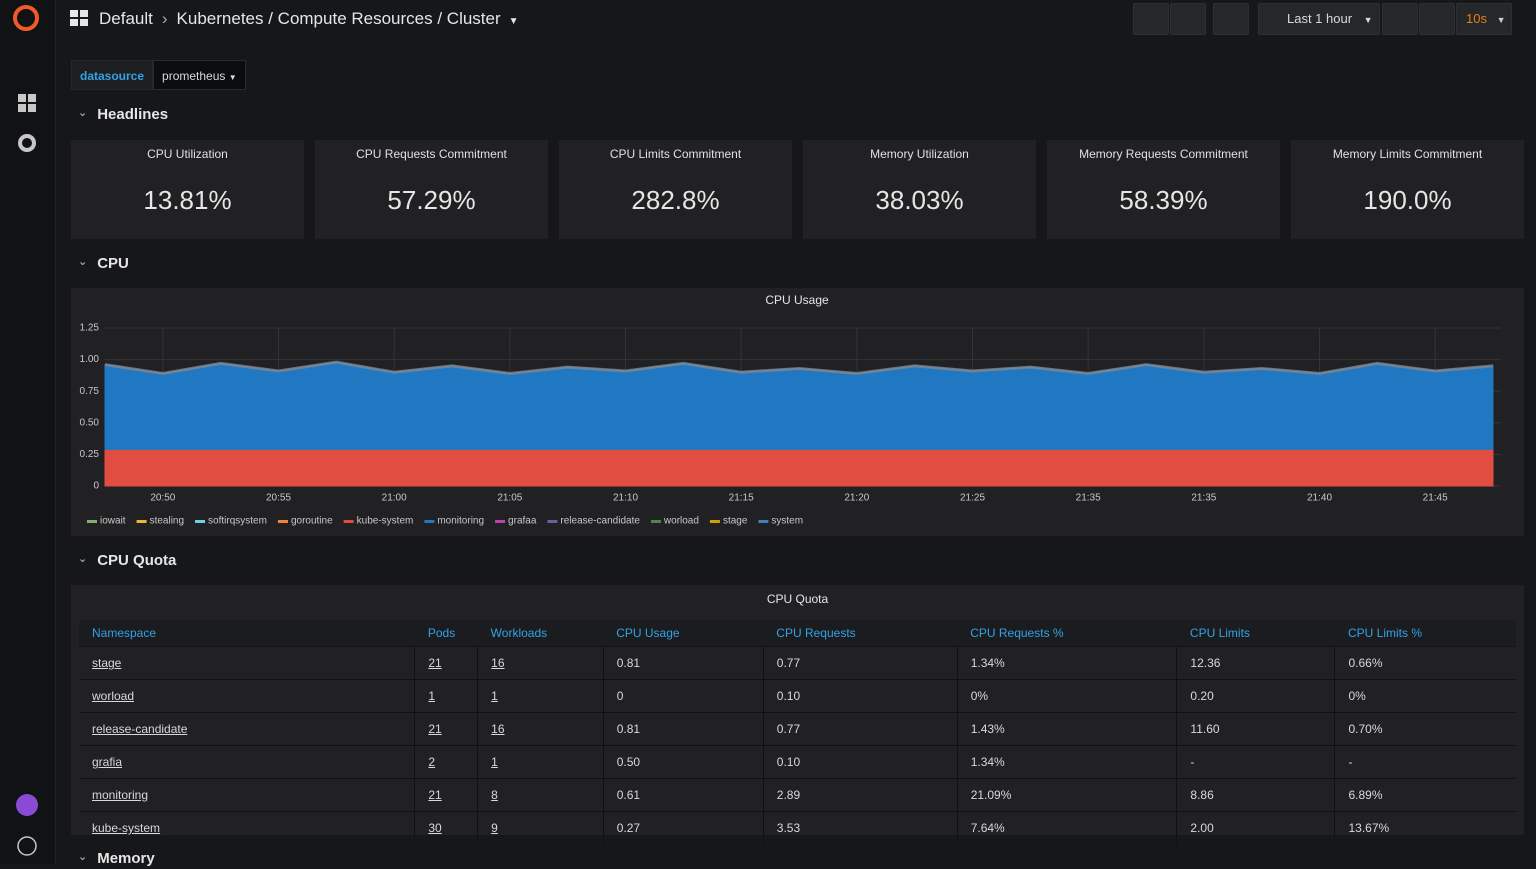  Describe the element at coordinates (991, 795) in the screenshot. I see `cell-text: 21.09%` at that location.